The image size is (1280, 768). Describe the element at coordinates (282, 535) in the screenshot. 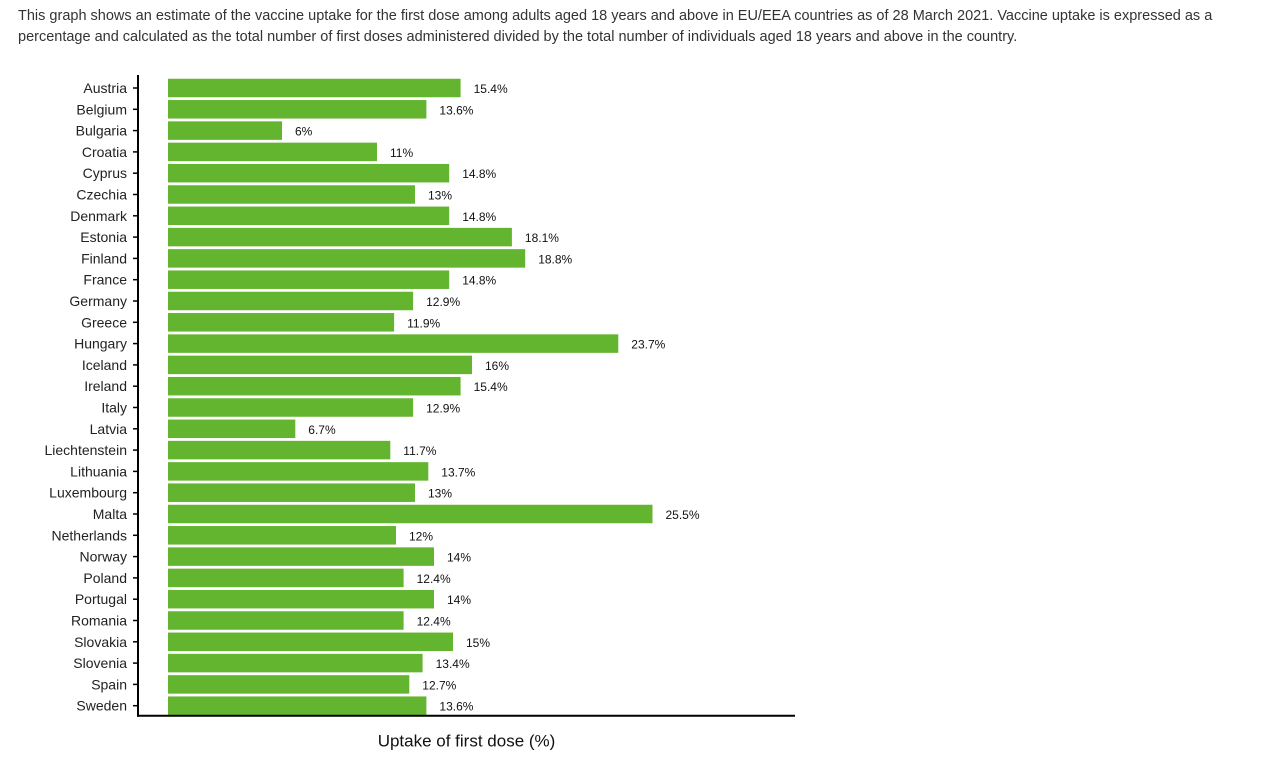

I see `bar-netherlands` at that location.